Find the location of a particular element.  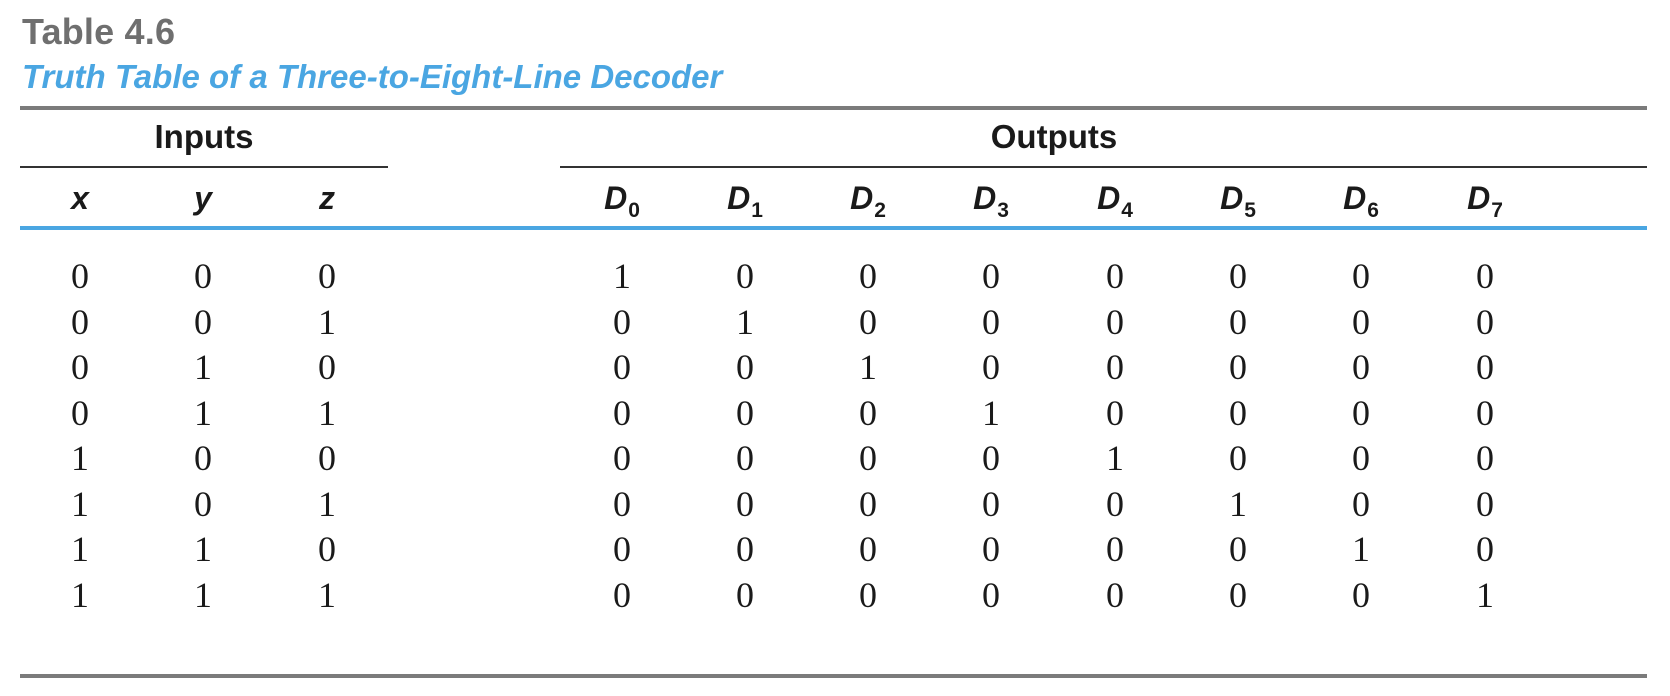

column-header-subscript: 6 is located at coordinates (1373, 210).